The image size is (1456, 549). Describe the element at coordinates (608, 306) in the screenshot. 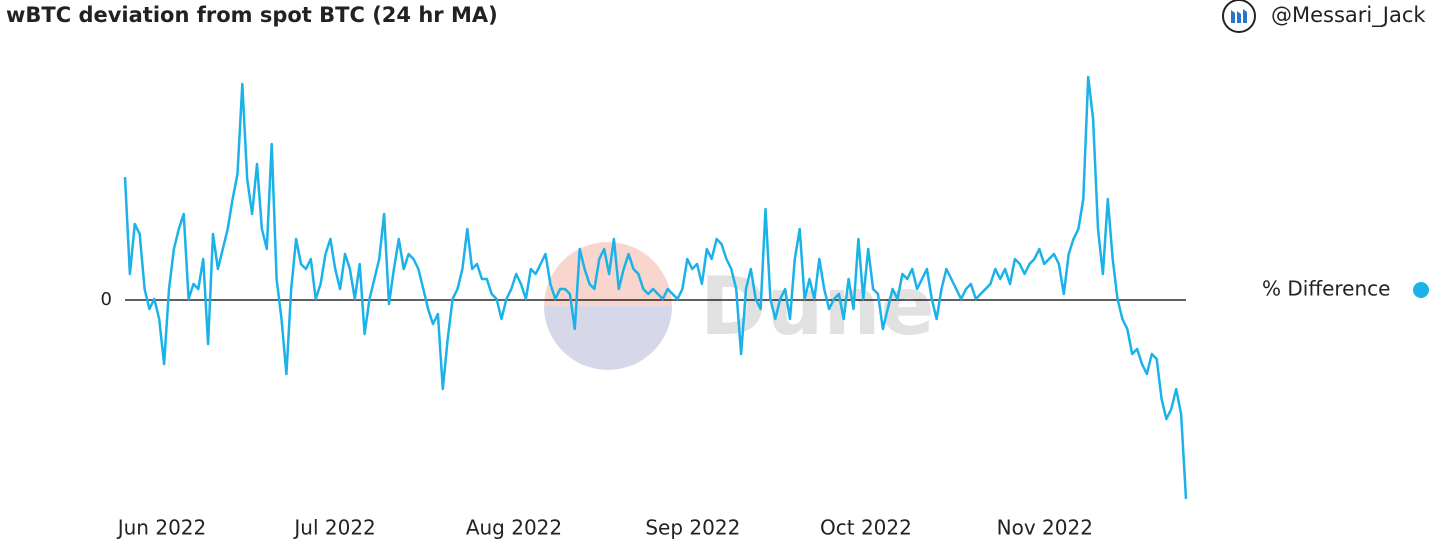

I see `watermark-logo` at that location.